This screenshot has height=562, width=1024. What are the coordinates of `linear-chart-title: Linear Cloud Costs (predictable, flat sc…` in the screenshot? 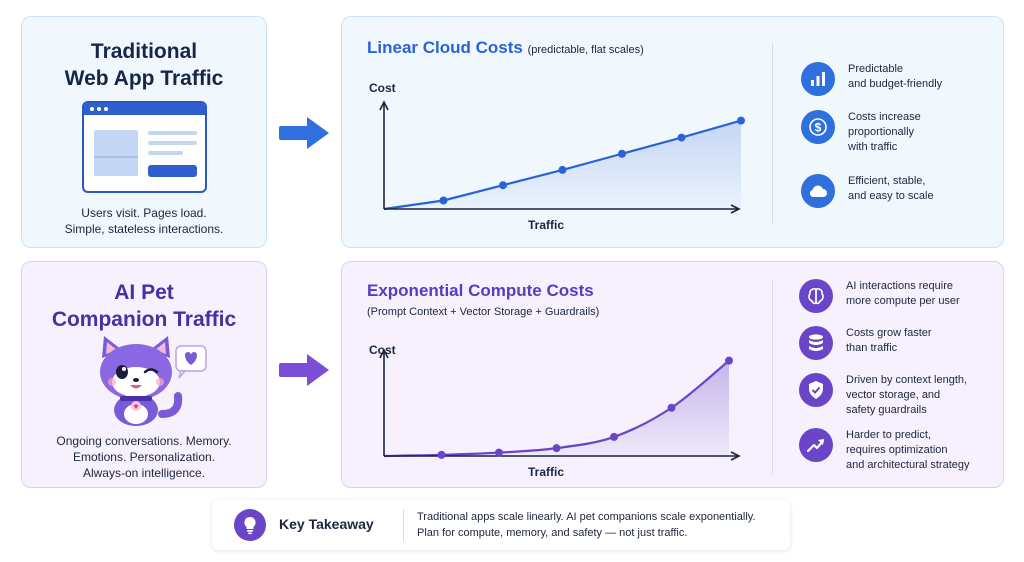 It's located at (505, 48).